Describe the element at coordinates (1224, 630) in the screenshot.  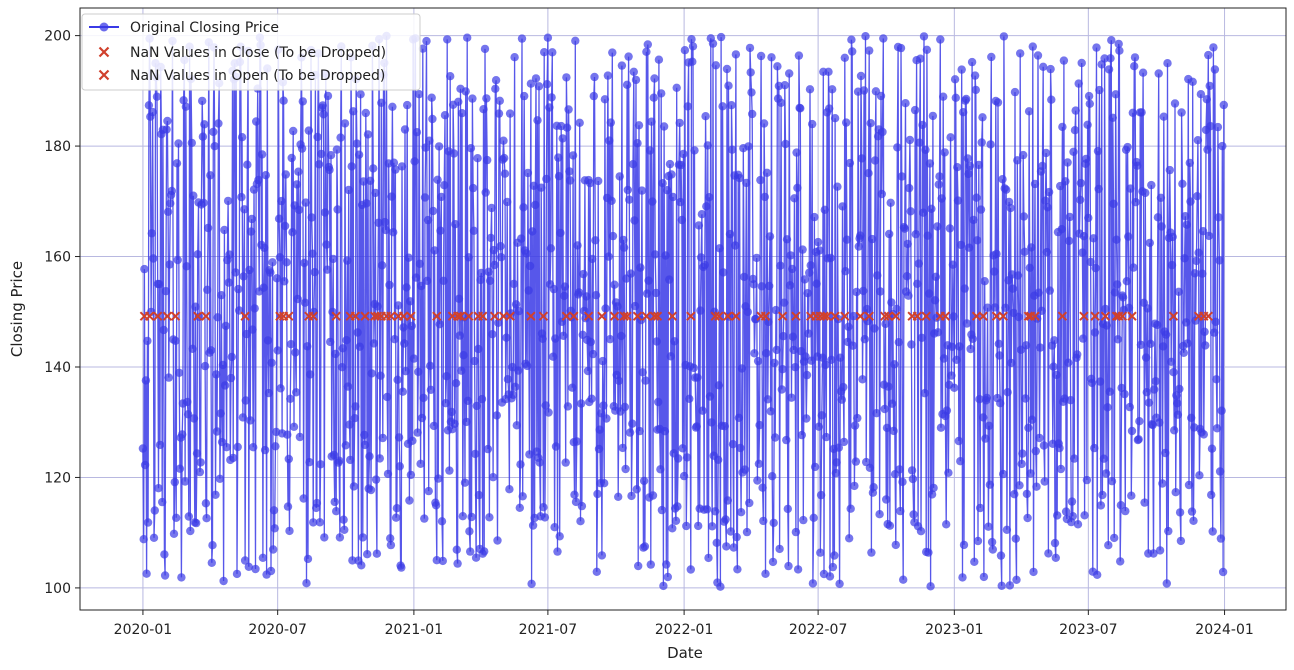
I see `x-tick-label: 2024-01` at that location.